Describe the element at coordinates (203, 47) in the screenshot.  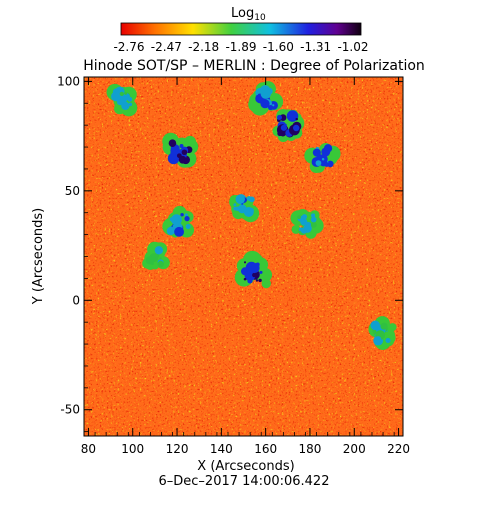
I see `colorbar-tick-label: -2.18` at that location.